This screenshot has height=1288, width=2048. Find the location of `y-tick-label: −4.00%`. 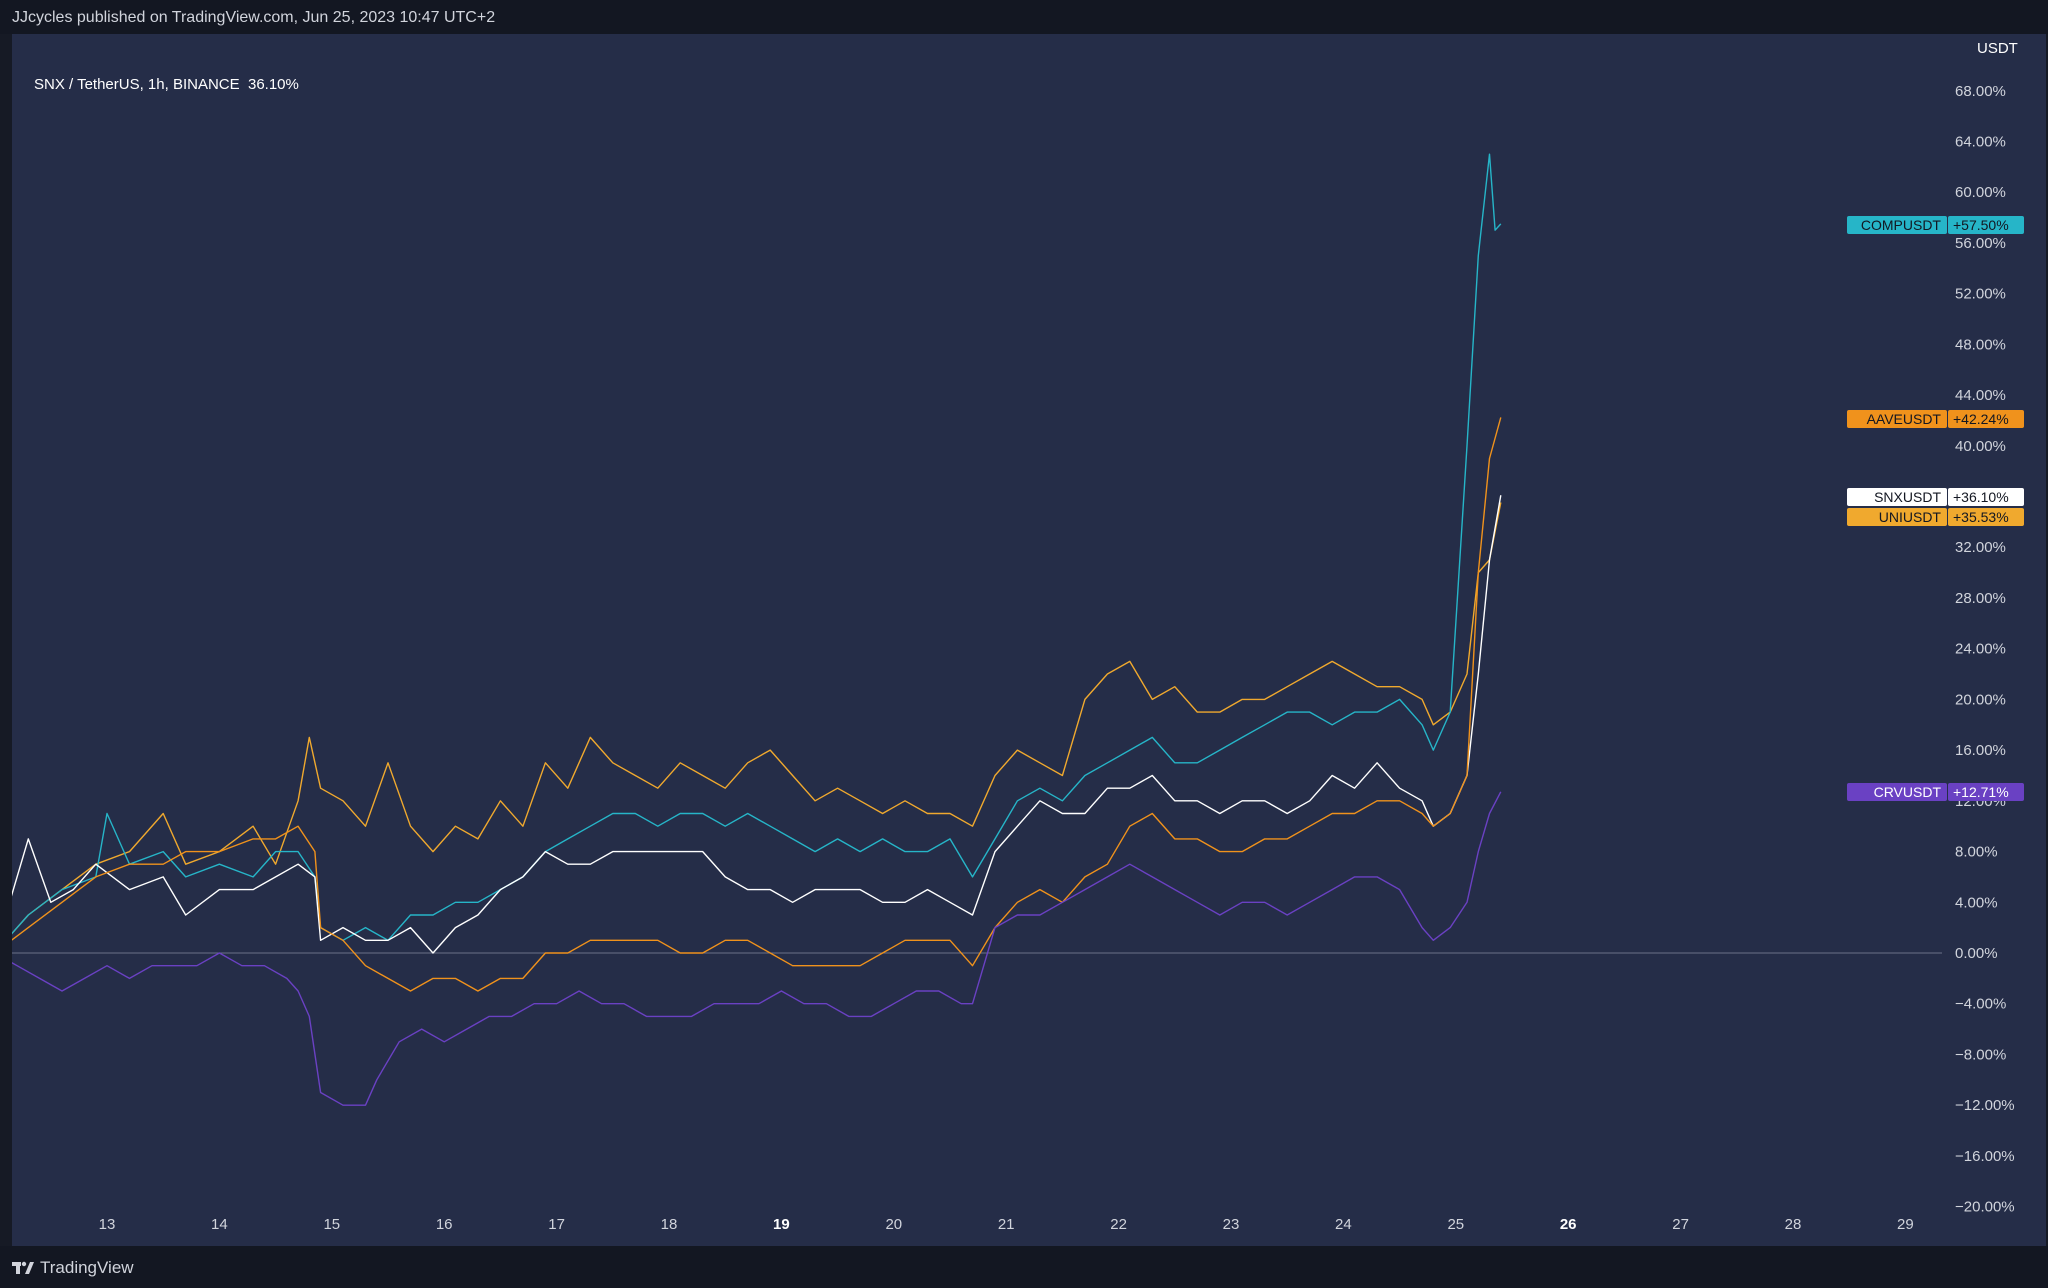

y-tick-label: −4.00% is located at coordinates (1980, 1004).